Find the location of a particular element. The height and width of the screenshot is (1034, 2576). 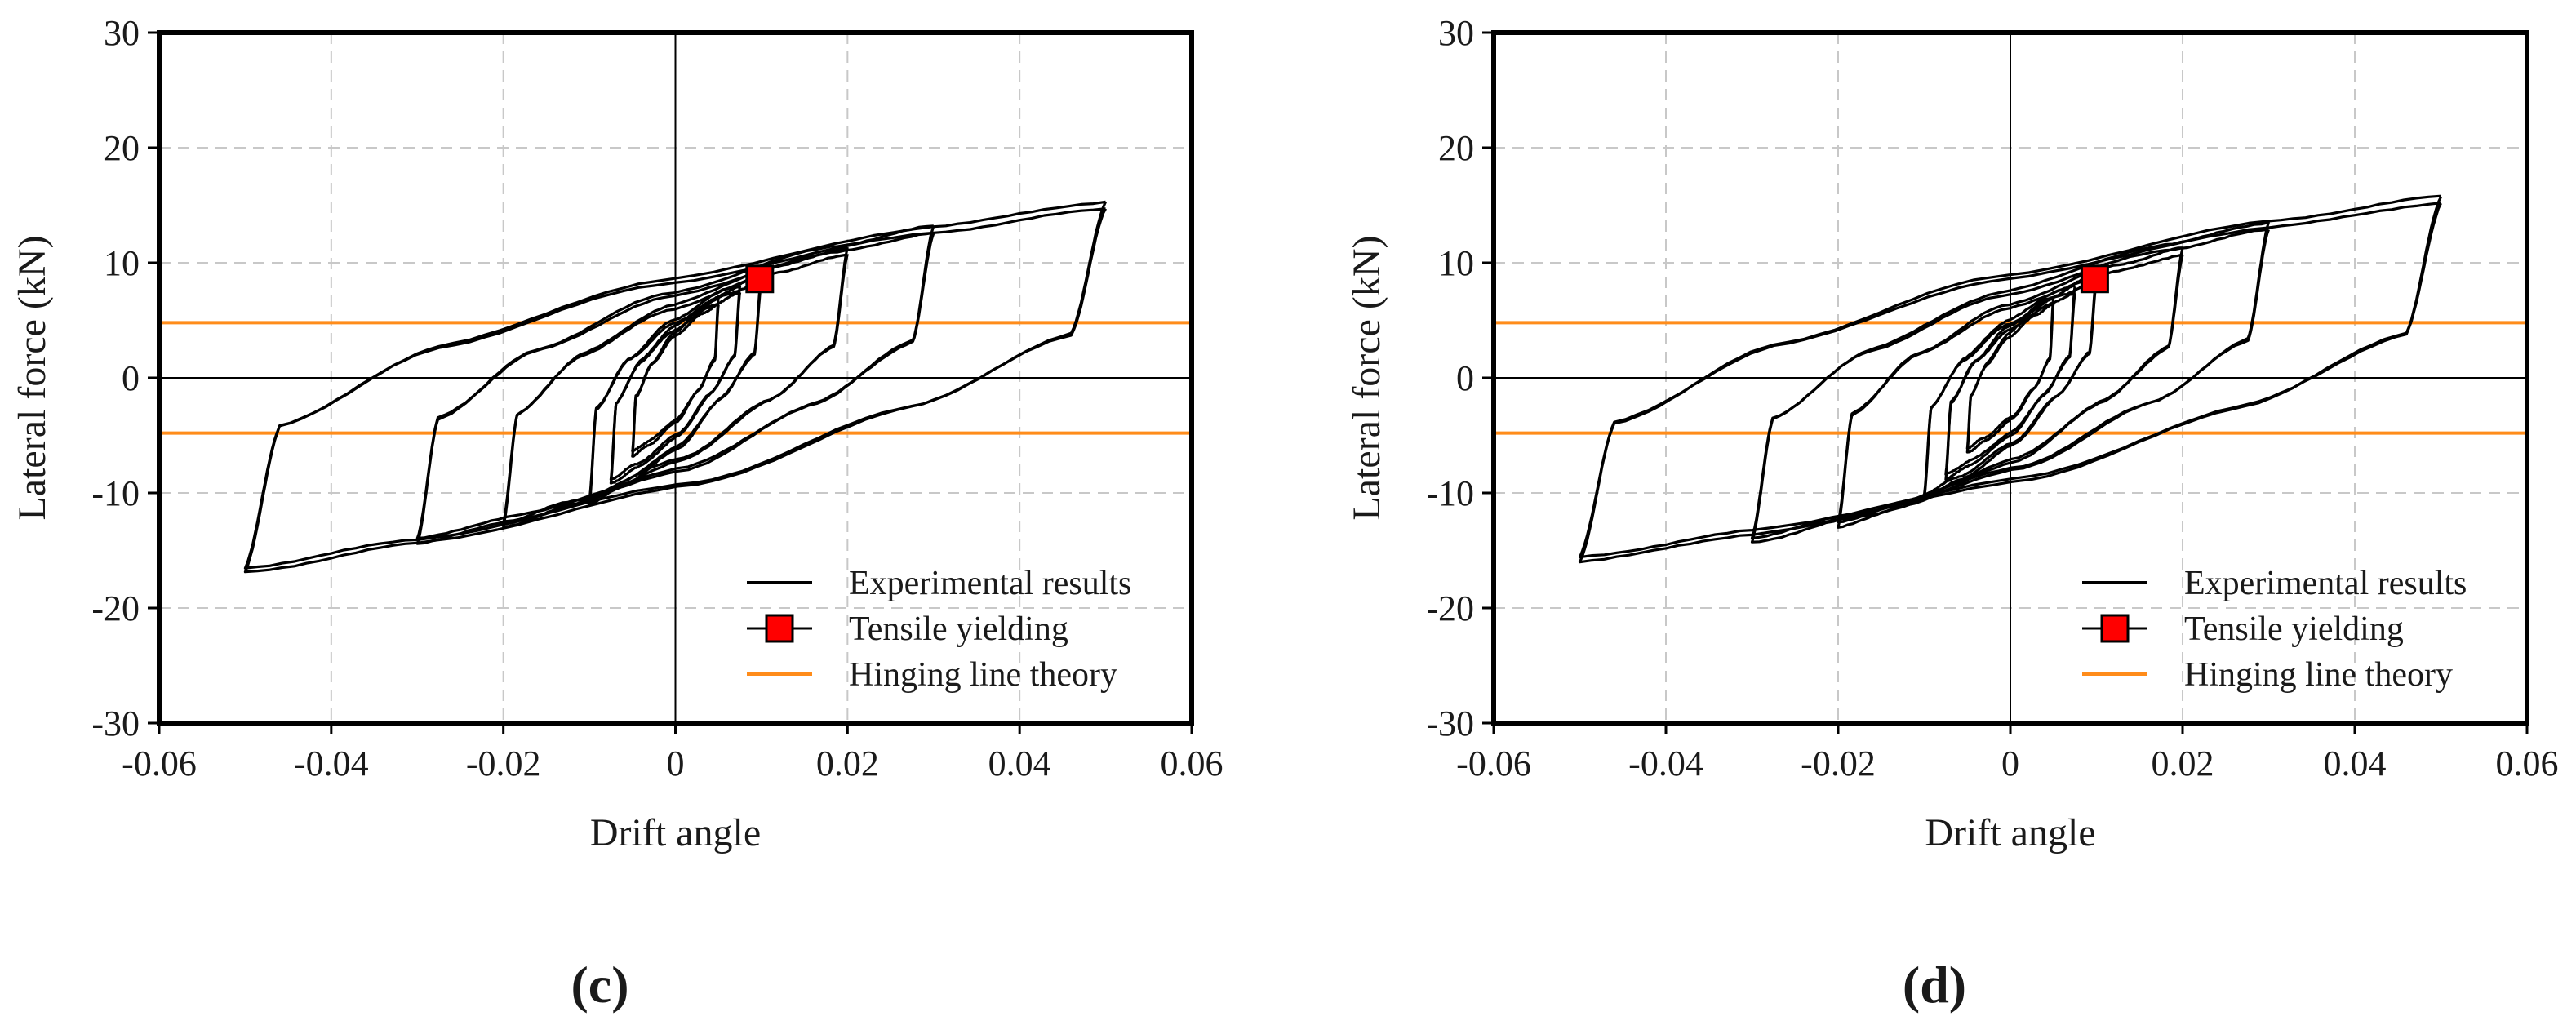

panel-caption: (d) is located at coordinates (1934, 985).